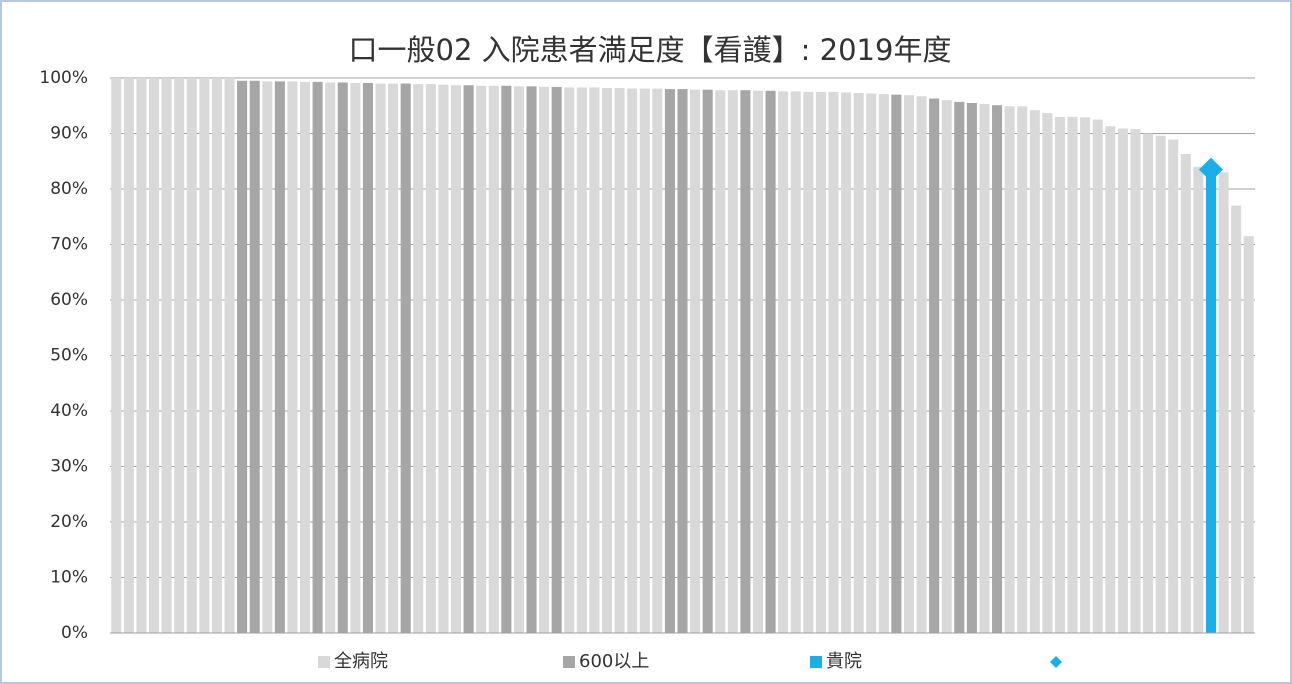 The height and width of the screenshot is (684, 1292). What do you see at coordinates (69, 411) in the screenshot?
I see `y-tick-label: 40%` at bounding box center [69, 411].